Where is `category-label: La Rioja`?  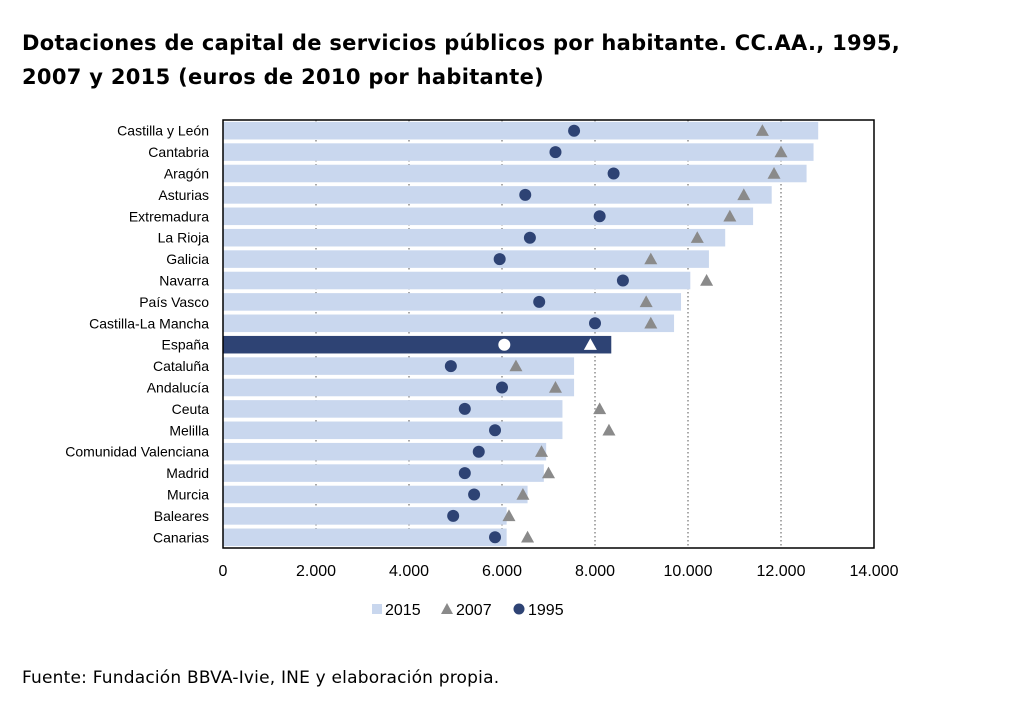 category-label: La Rioja is located at coordinates (184, 238).